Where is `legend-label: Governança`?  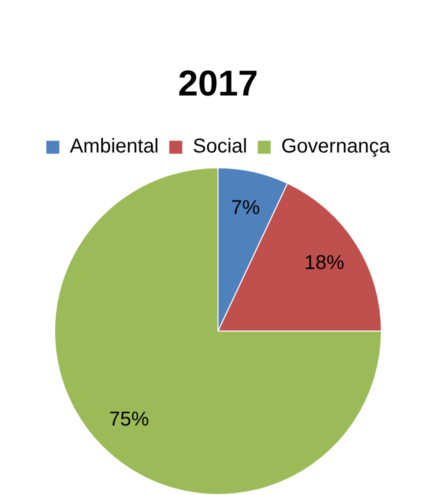 legend-label: Governança is located at coordinates (336, 147).